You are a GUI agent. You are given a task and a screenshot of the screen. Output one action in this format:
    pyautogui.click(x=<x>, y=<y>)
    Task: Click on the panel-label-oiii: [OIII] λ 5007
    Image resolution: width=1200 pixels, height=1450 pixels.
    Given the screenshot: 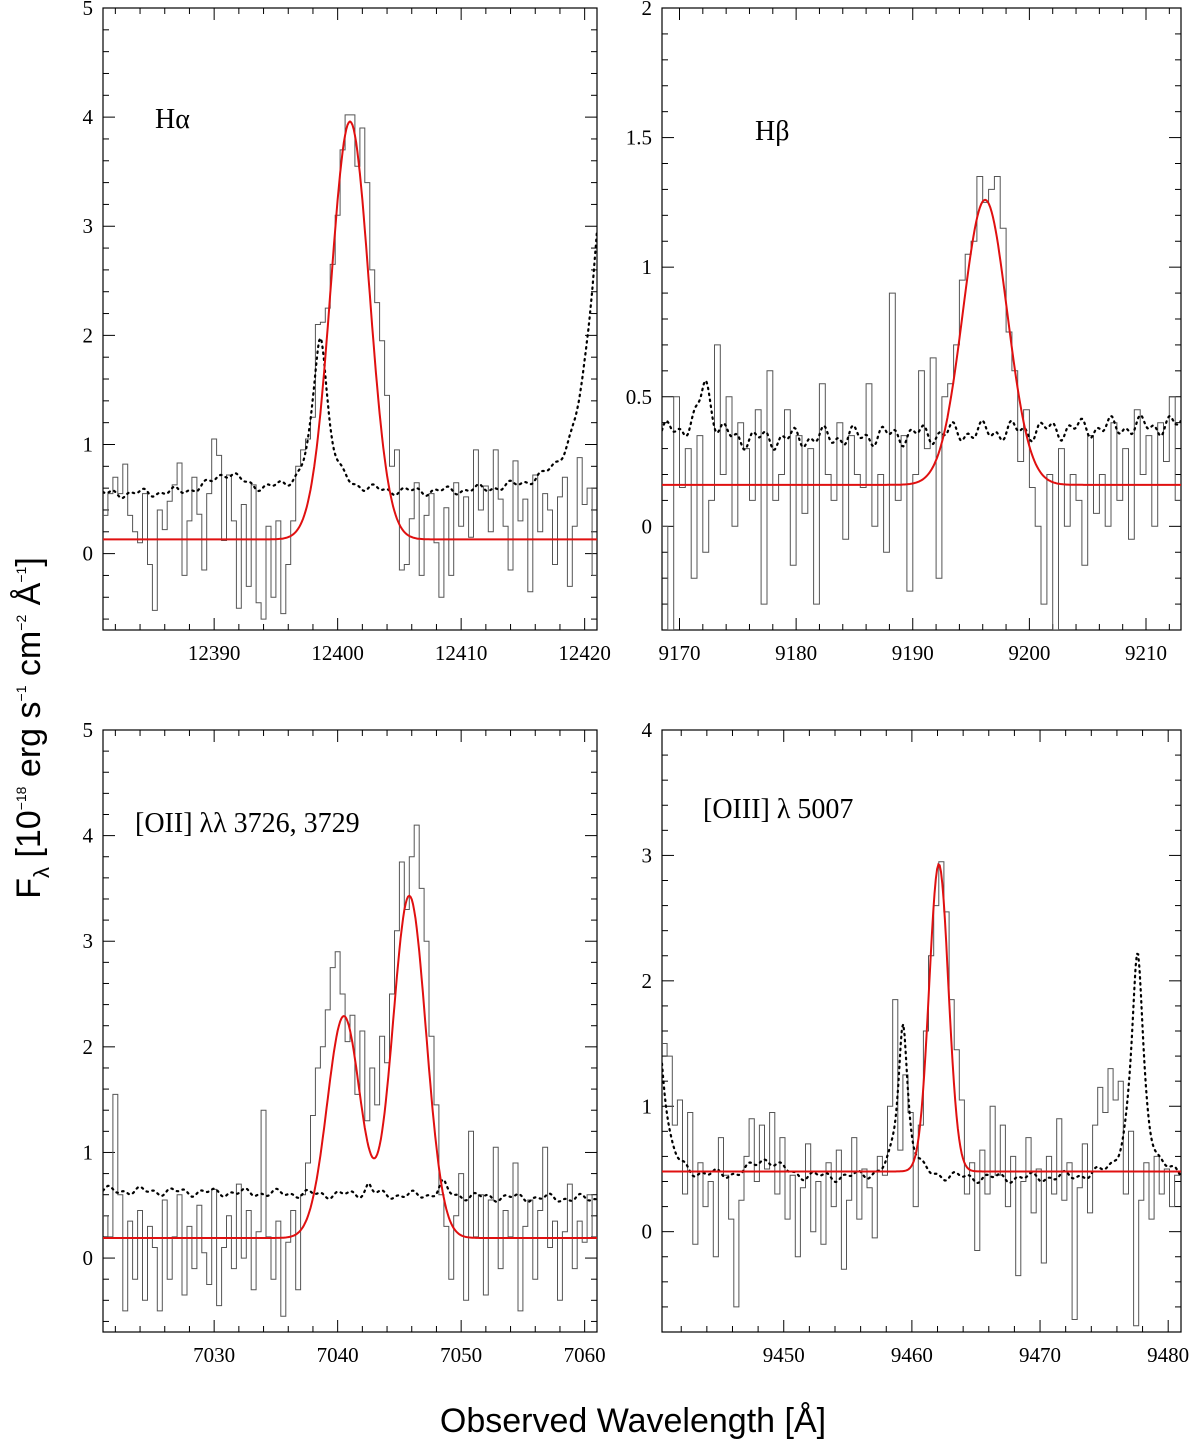 What is the action you would take?
    pyautogui.click(x=778, y=809)
    